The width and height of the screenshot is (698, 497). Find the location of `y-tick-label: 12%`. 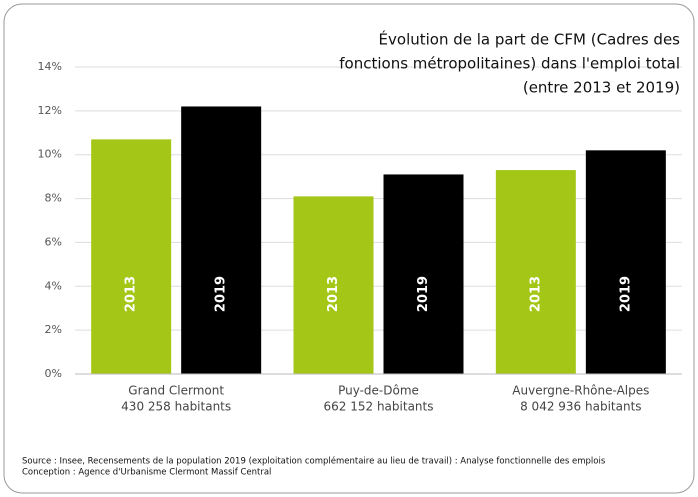

y-tick-label: 12% is located at coordinates (50, 110).